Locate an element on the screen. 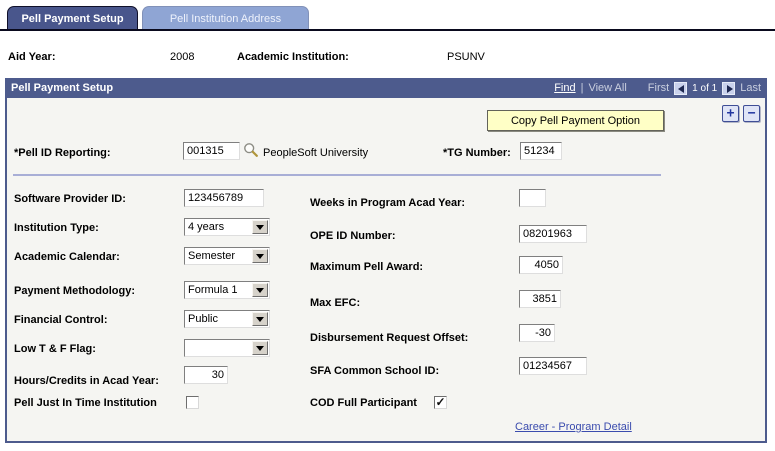 The image size is (775, 451). cod-full-participant-checkbox: ✓ is located at coordinates (440, 402).